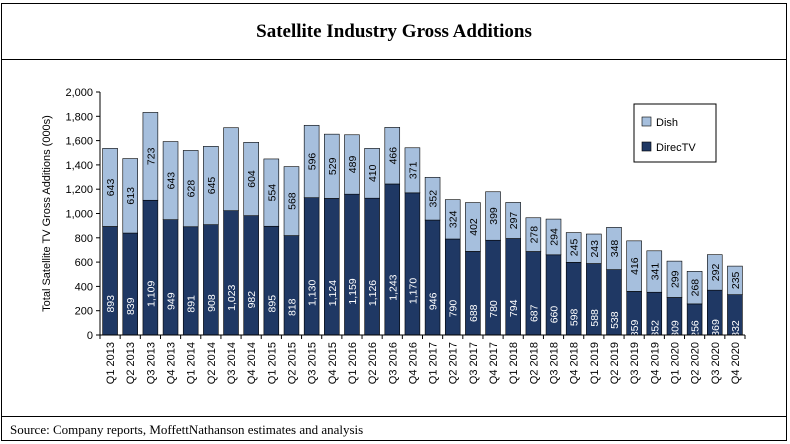 The image size is (790, 444). What do you see at coordinates (232, 363) in the screenshot?
I see `x-tick-label: Q3 2014` at bounding box center [232, 363].